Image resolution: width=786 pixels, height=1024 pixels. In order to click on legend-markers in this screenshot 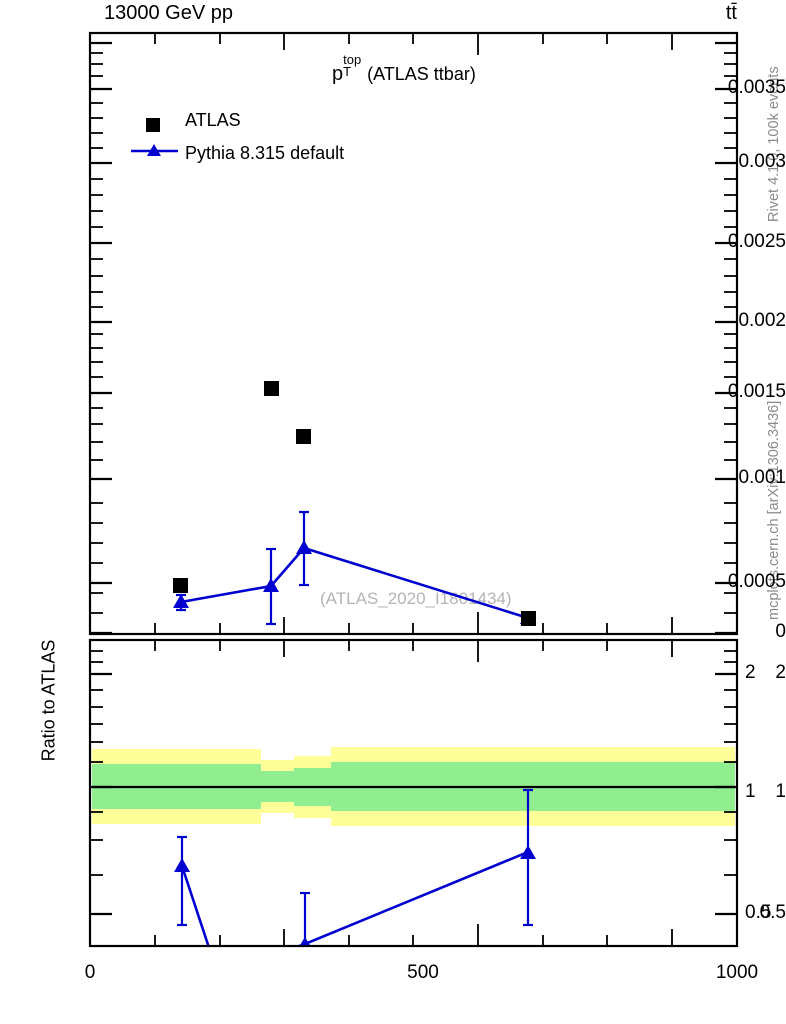, I will do `click(154, 137)`.